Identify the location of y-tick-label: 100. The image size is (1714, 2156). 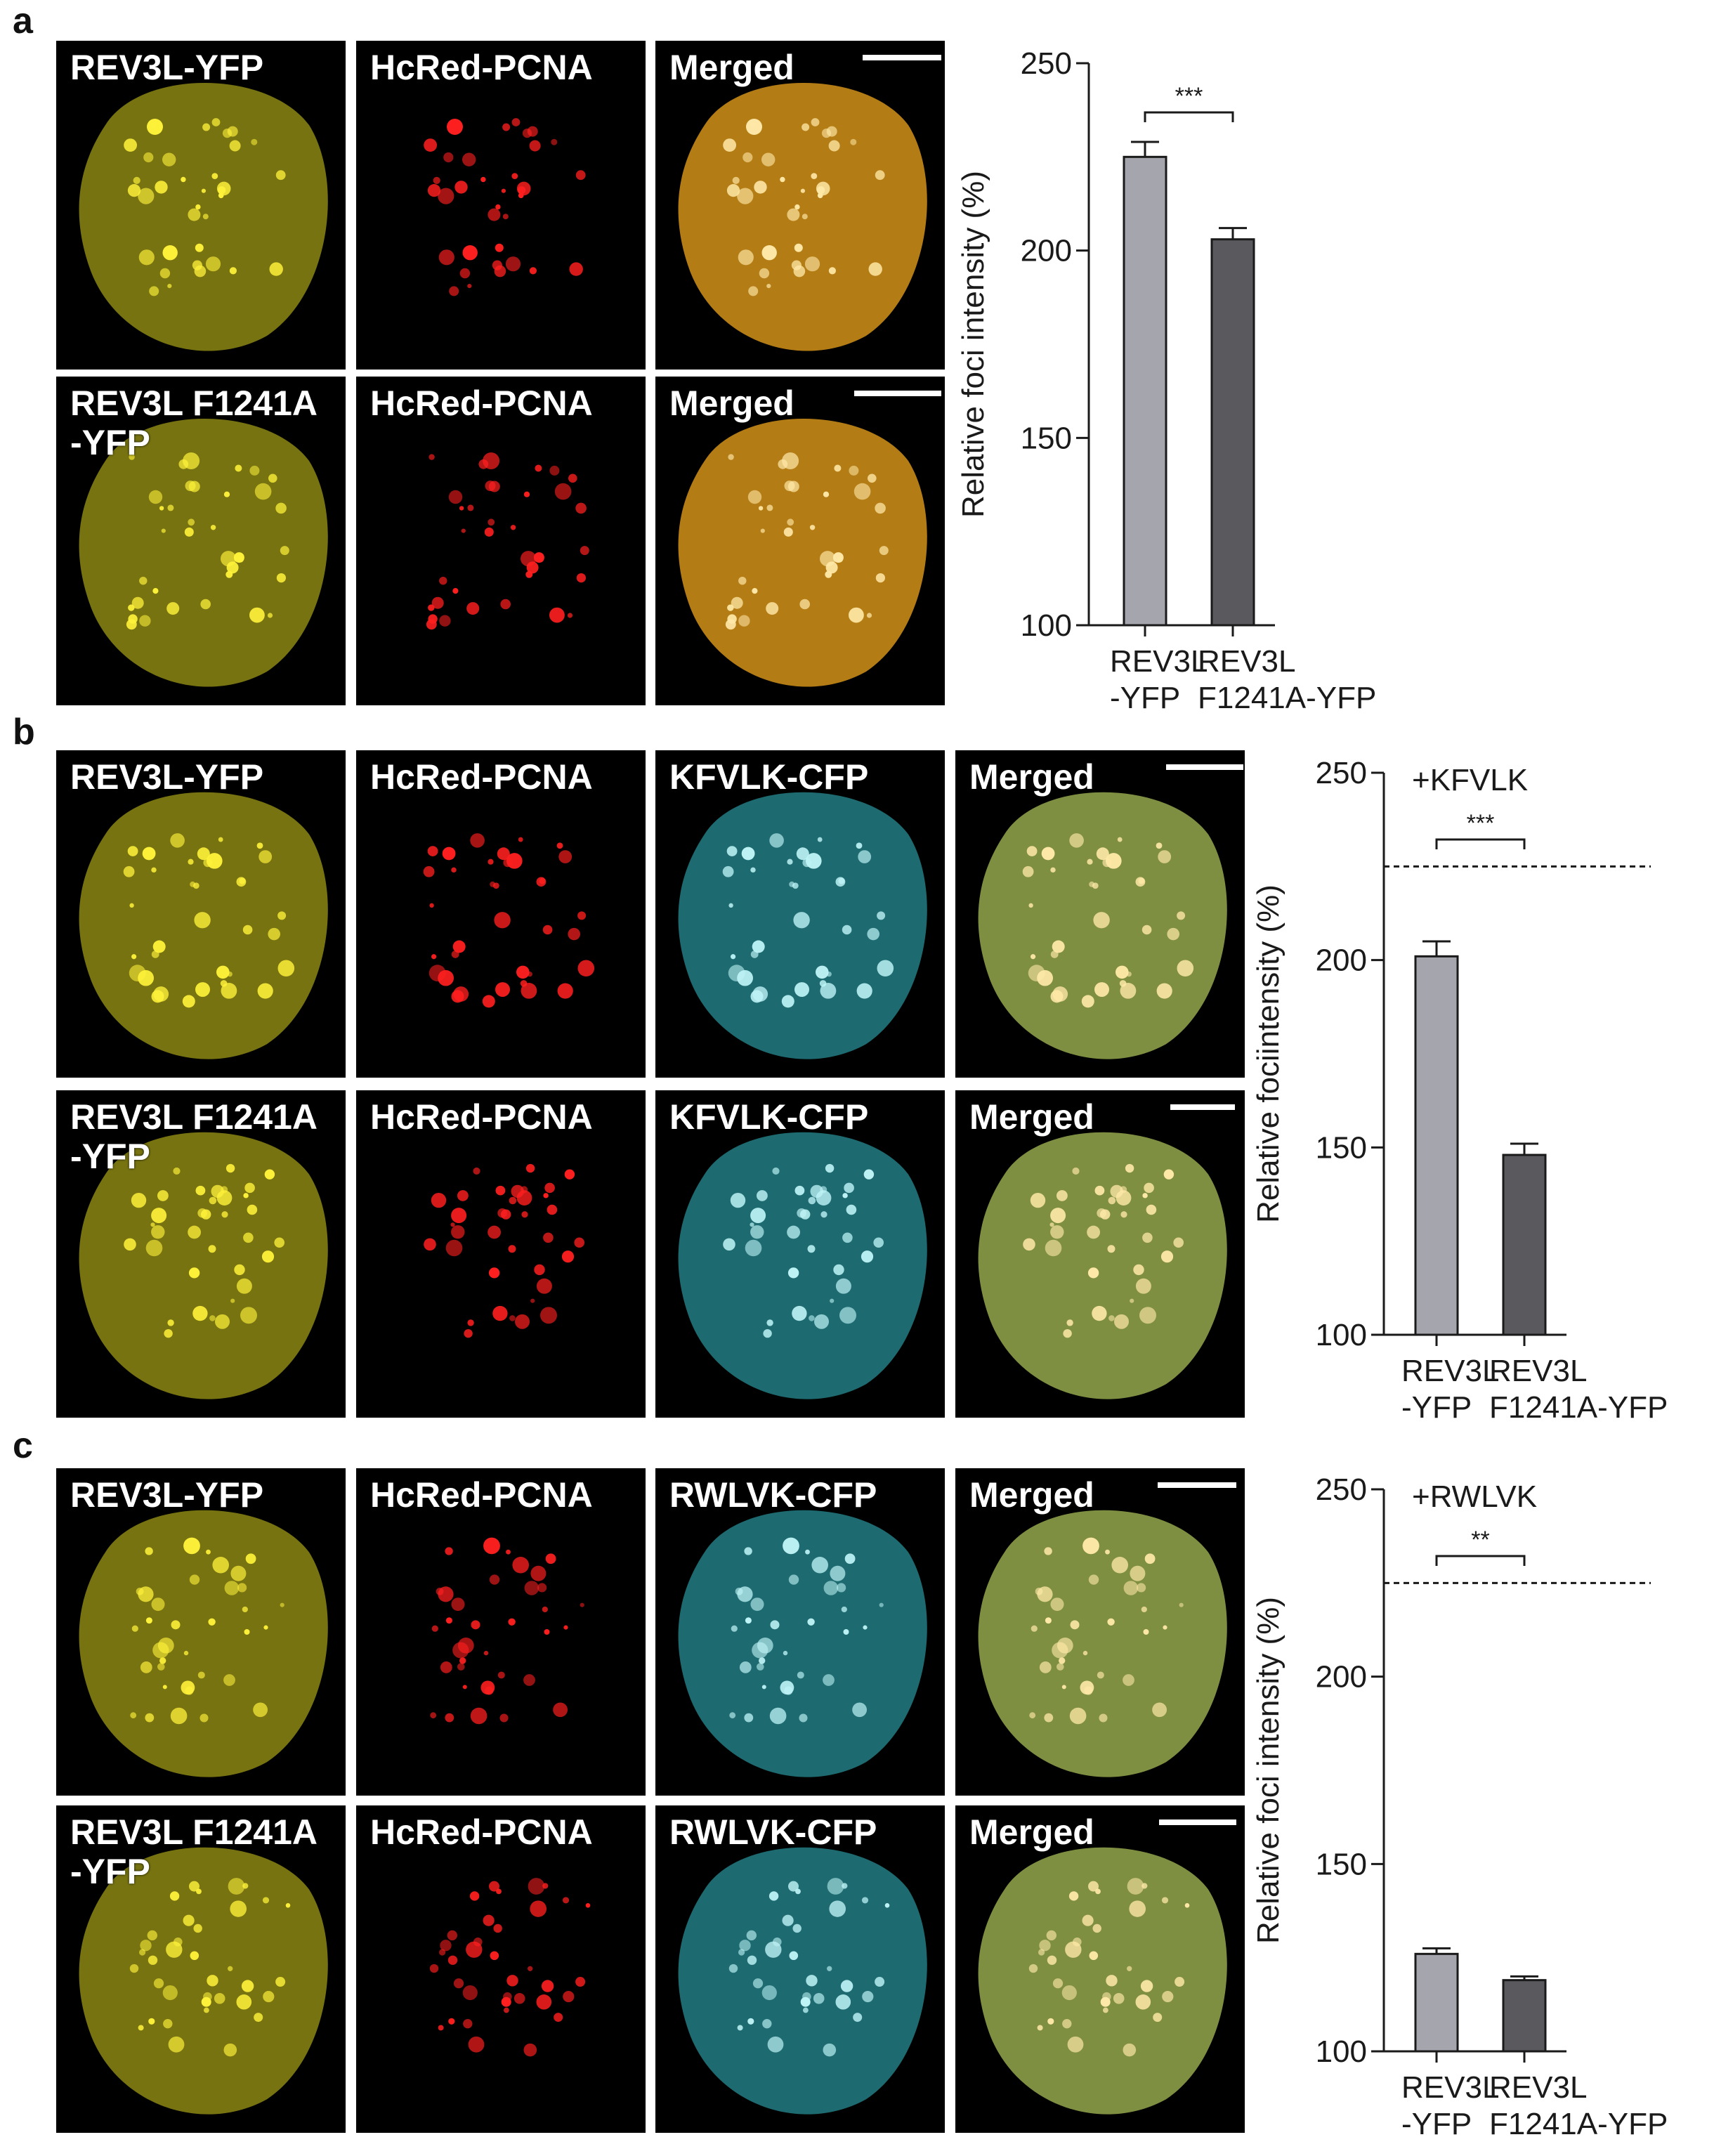
(1342, 2051).